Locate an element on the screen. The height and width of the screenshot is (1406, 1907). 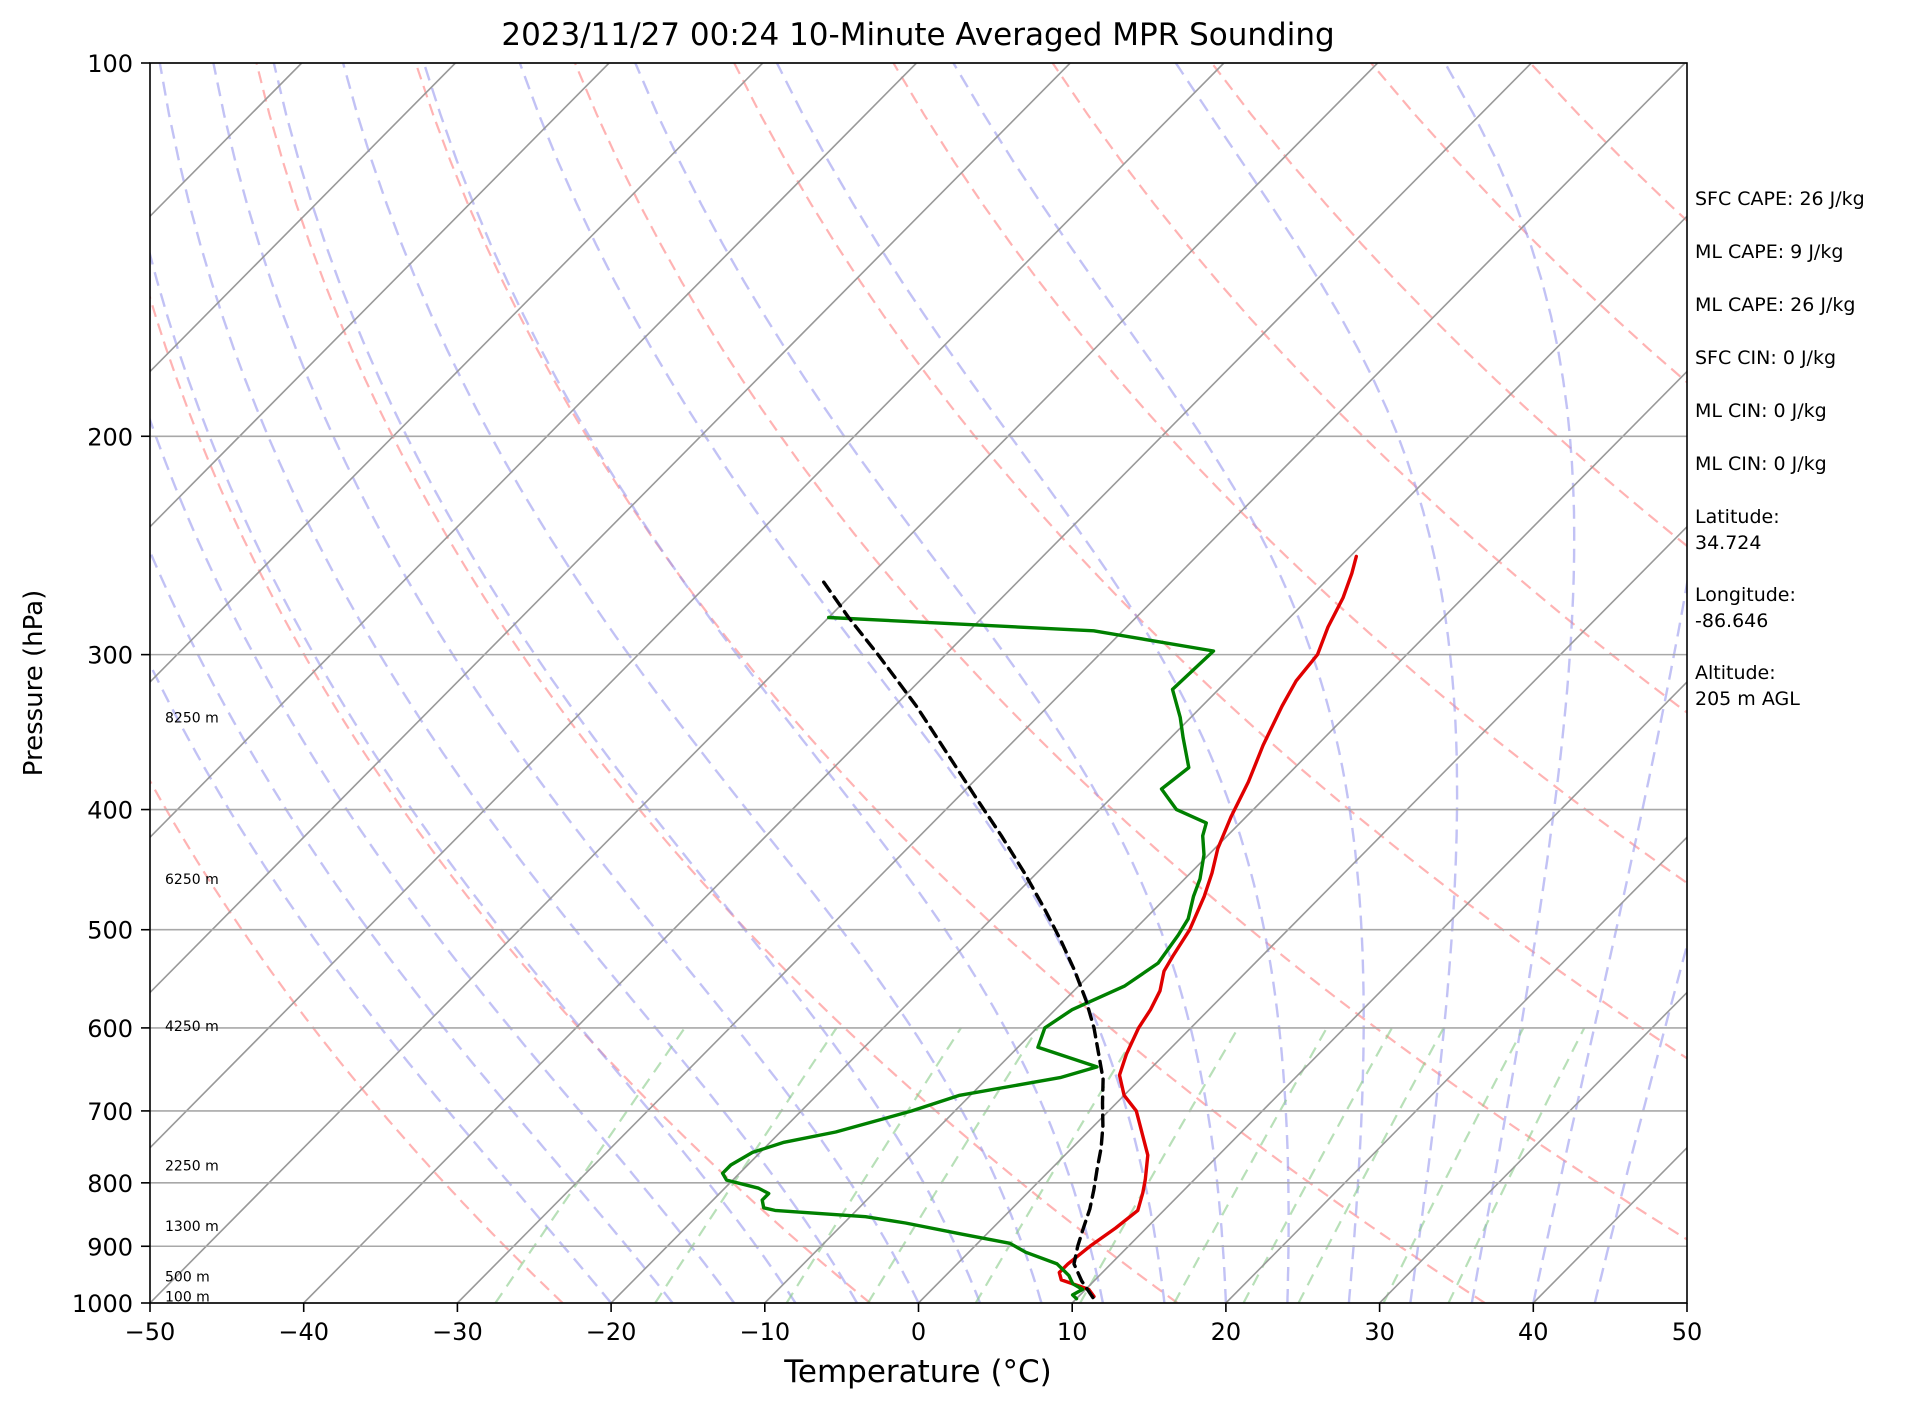
sfc-cape-text: SFC CAPE: 26 J/kg is located at coordinates (1780, 199).